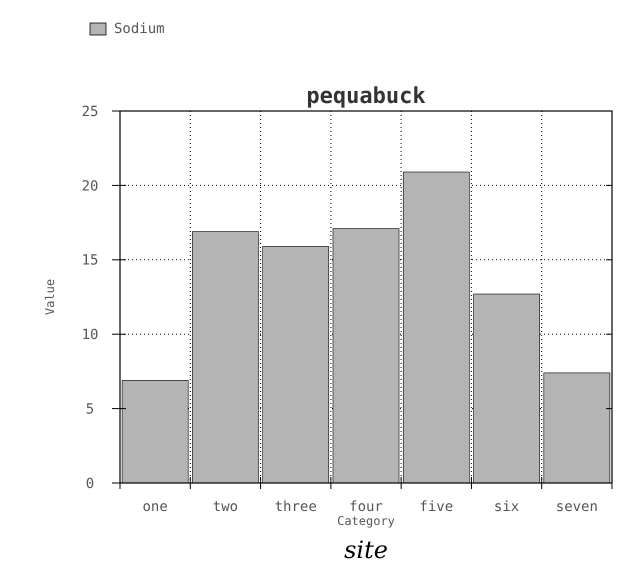 The image size is (630, 588). What do you see at coordinates (507, 507) in the screenshot?
I see `x-tick-label: six` at bounding box center [507, 507].